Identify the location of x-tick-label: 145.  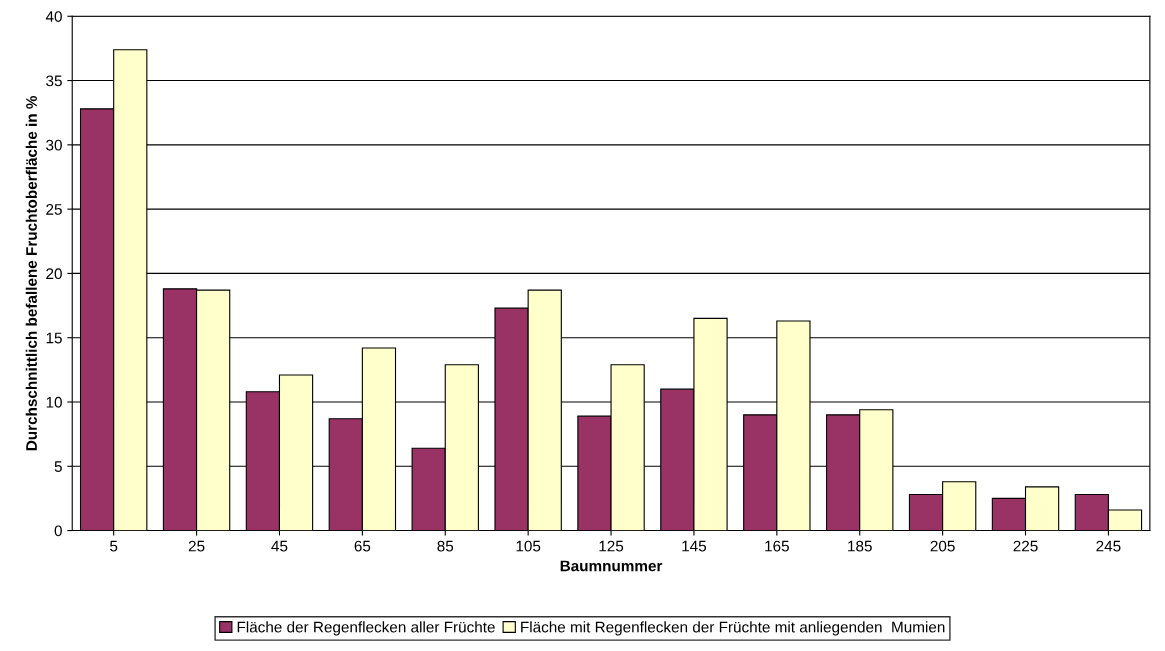
(694, 546).